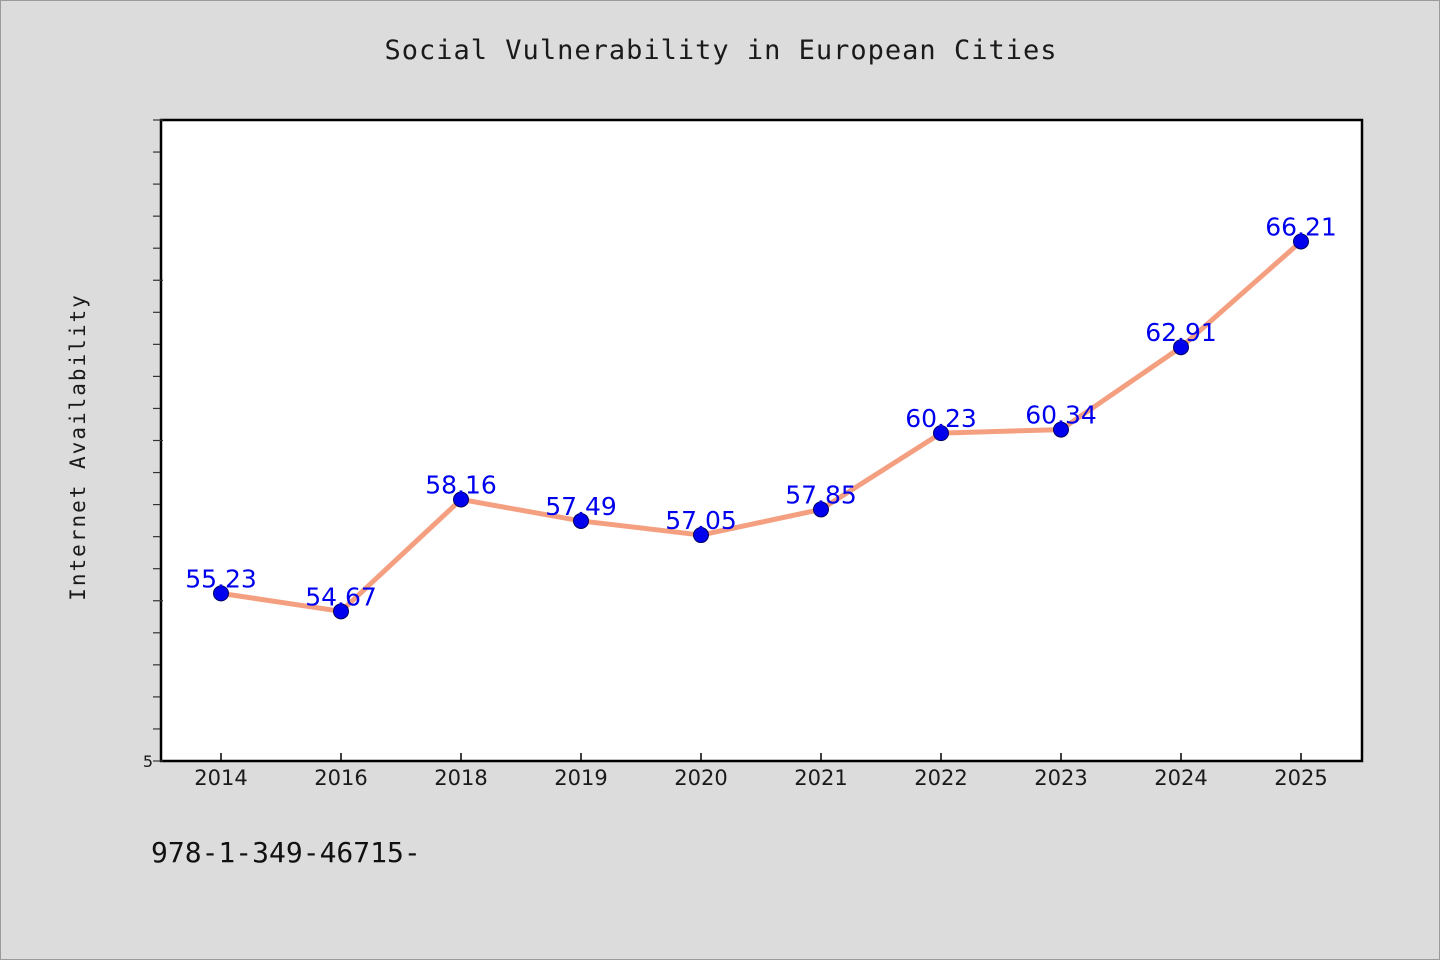 Image resolution: width=1440 pixels, height=960 pixels. Describe the element at coordinates (721, 50) in the screenshot. I see `chart-title: Social Vulnerability in European Cities` at that location.